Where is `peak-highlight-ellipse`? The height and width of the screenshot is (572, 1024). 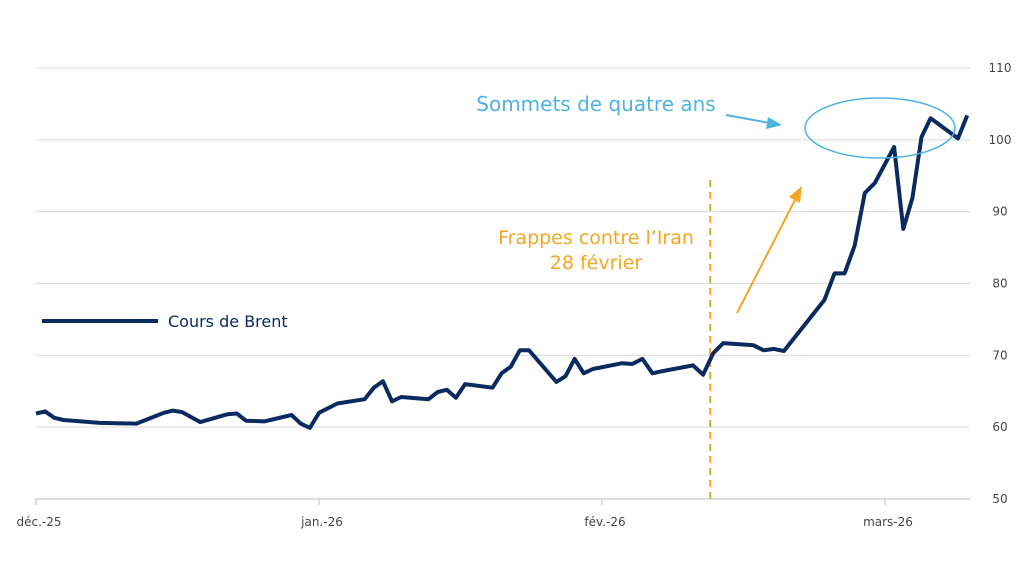 peak-highlight-ellipse is located at coordinates (880, 128).